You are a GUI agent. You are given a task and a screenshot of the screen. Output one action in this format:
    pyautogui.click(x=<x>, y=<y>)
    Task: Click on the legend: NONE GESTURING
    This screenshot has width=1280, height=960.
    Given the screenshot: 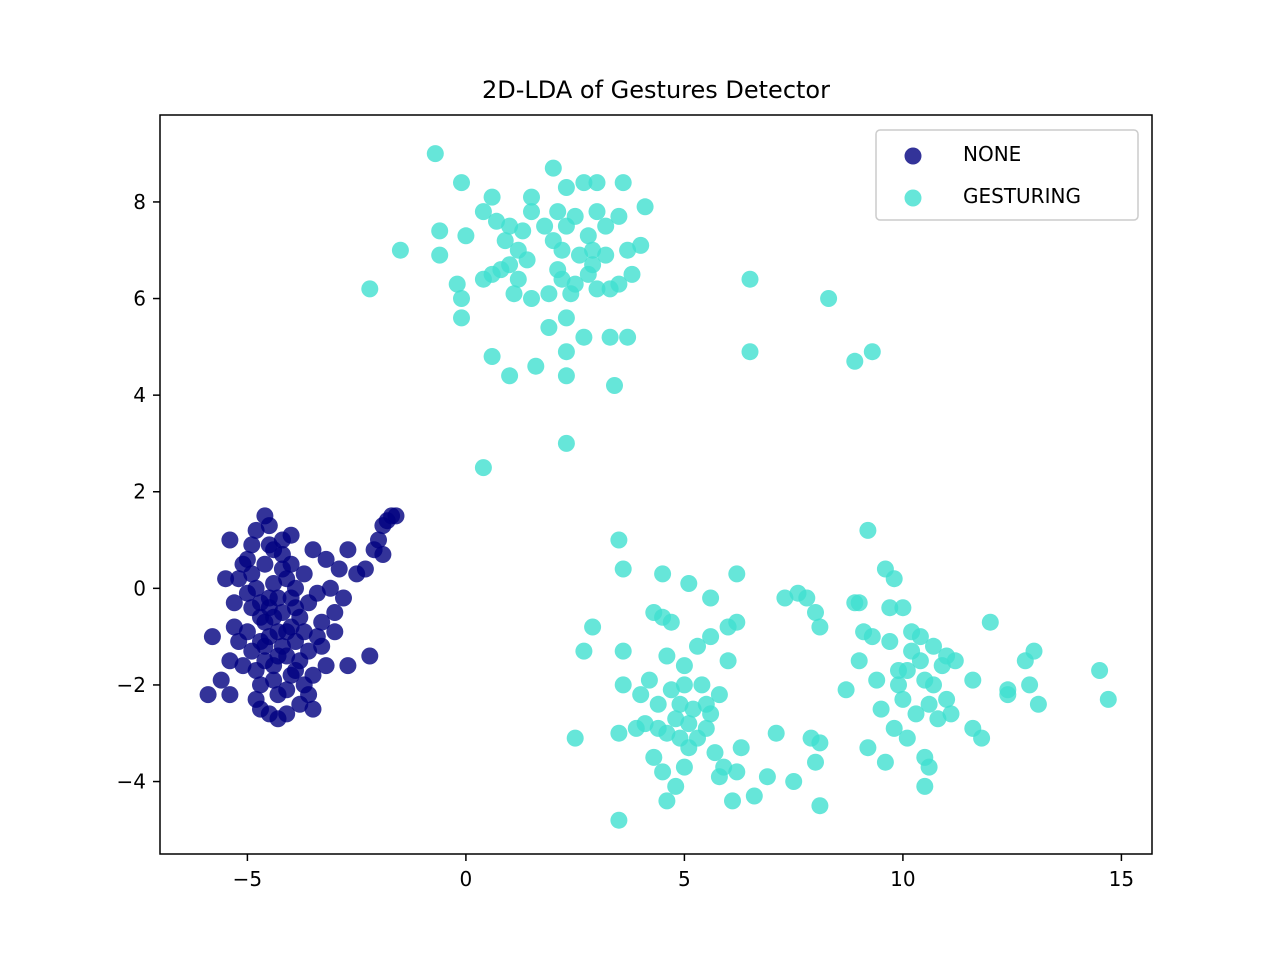 What is the action you would take?
    pyautogui.click(x=1007, y=175)
    